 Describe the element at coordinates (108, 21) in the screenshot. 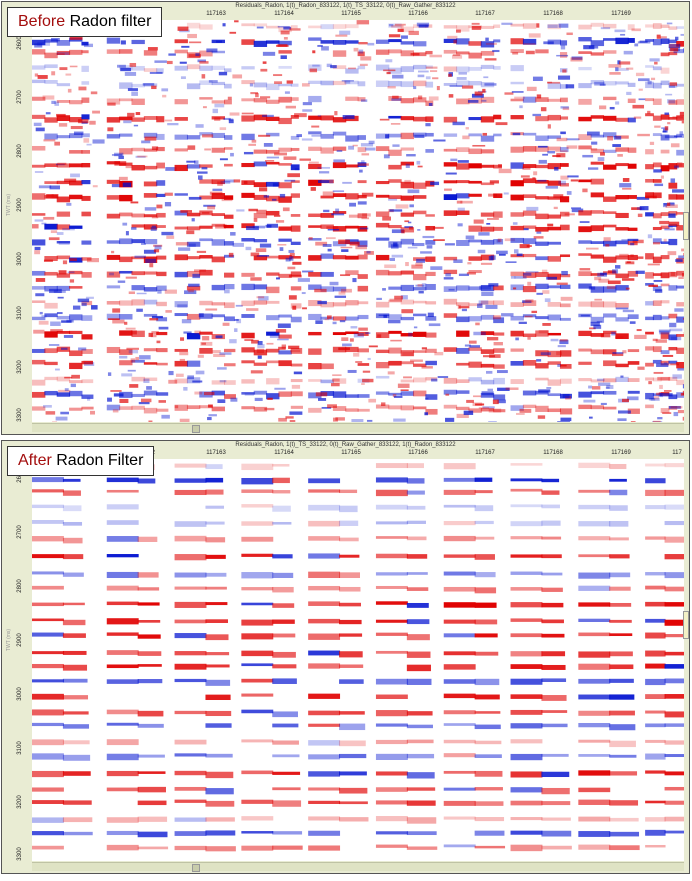

I see `caption-text: Radon filter` at that location.